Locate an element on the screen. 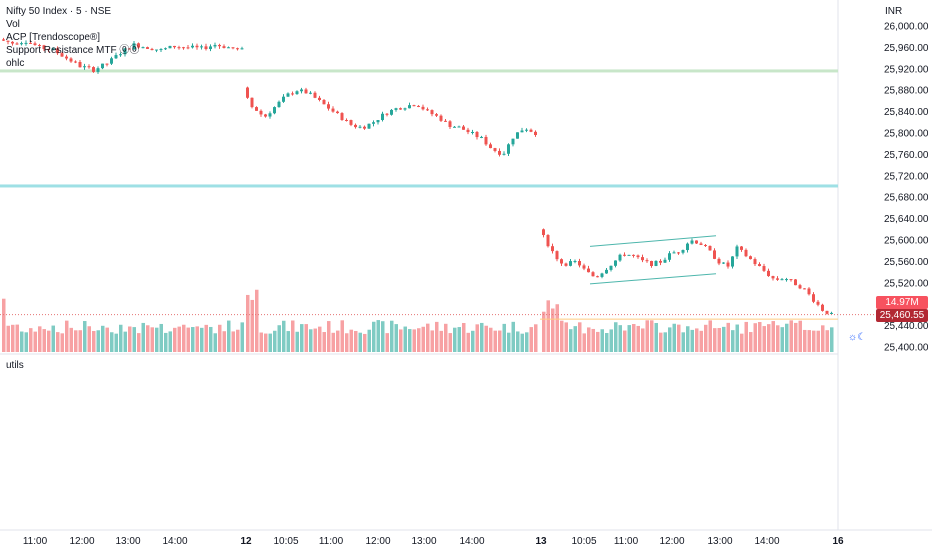 The width and height of the screenshot is (932, 550). x-tick-label: 13:00 is located at coordinates (719, 541).